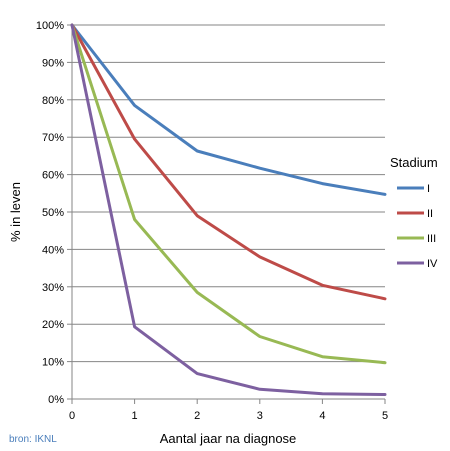 This screenshot has height=451, width=450. I want to click on legend-label-III: III, so click(431, 239).